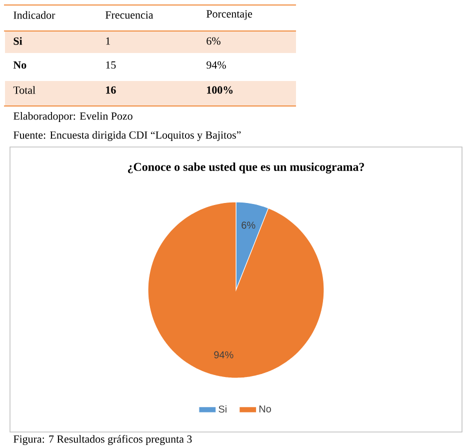 This screenshot has height=448, width=470. Describe the element at coordinates (103, 440) in the screenshot. I see `text: Figura: 7 Resultados gráficos pregunta 3` at that location.